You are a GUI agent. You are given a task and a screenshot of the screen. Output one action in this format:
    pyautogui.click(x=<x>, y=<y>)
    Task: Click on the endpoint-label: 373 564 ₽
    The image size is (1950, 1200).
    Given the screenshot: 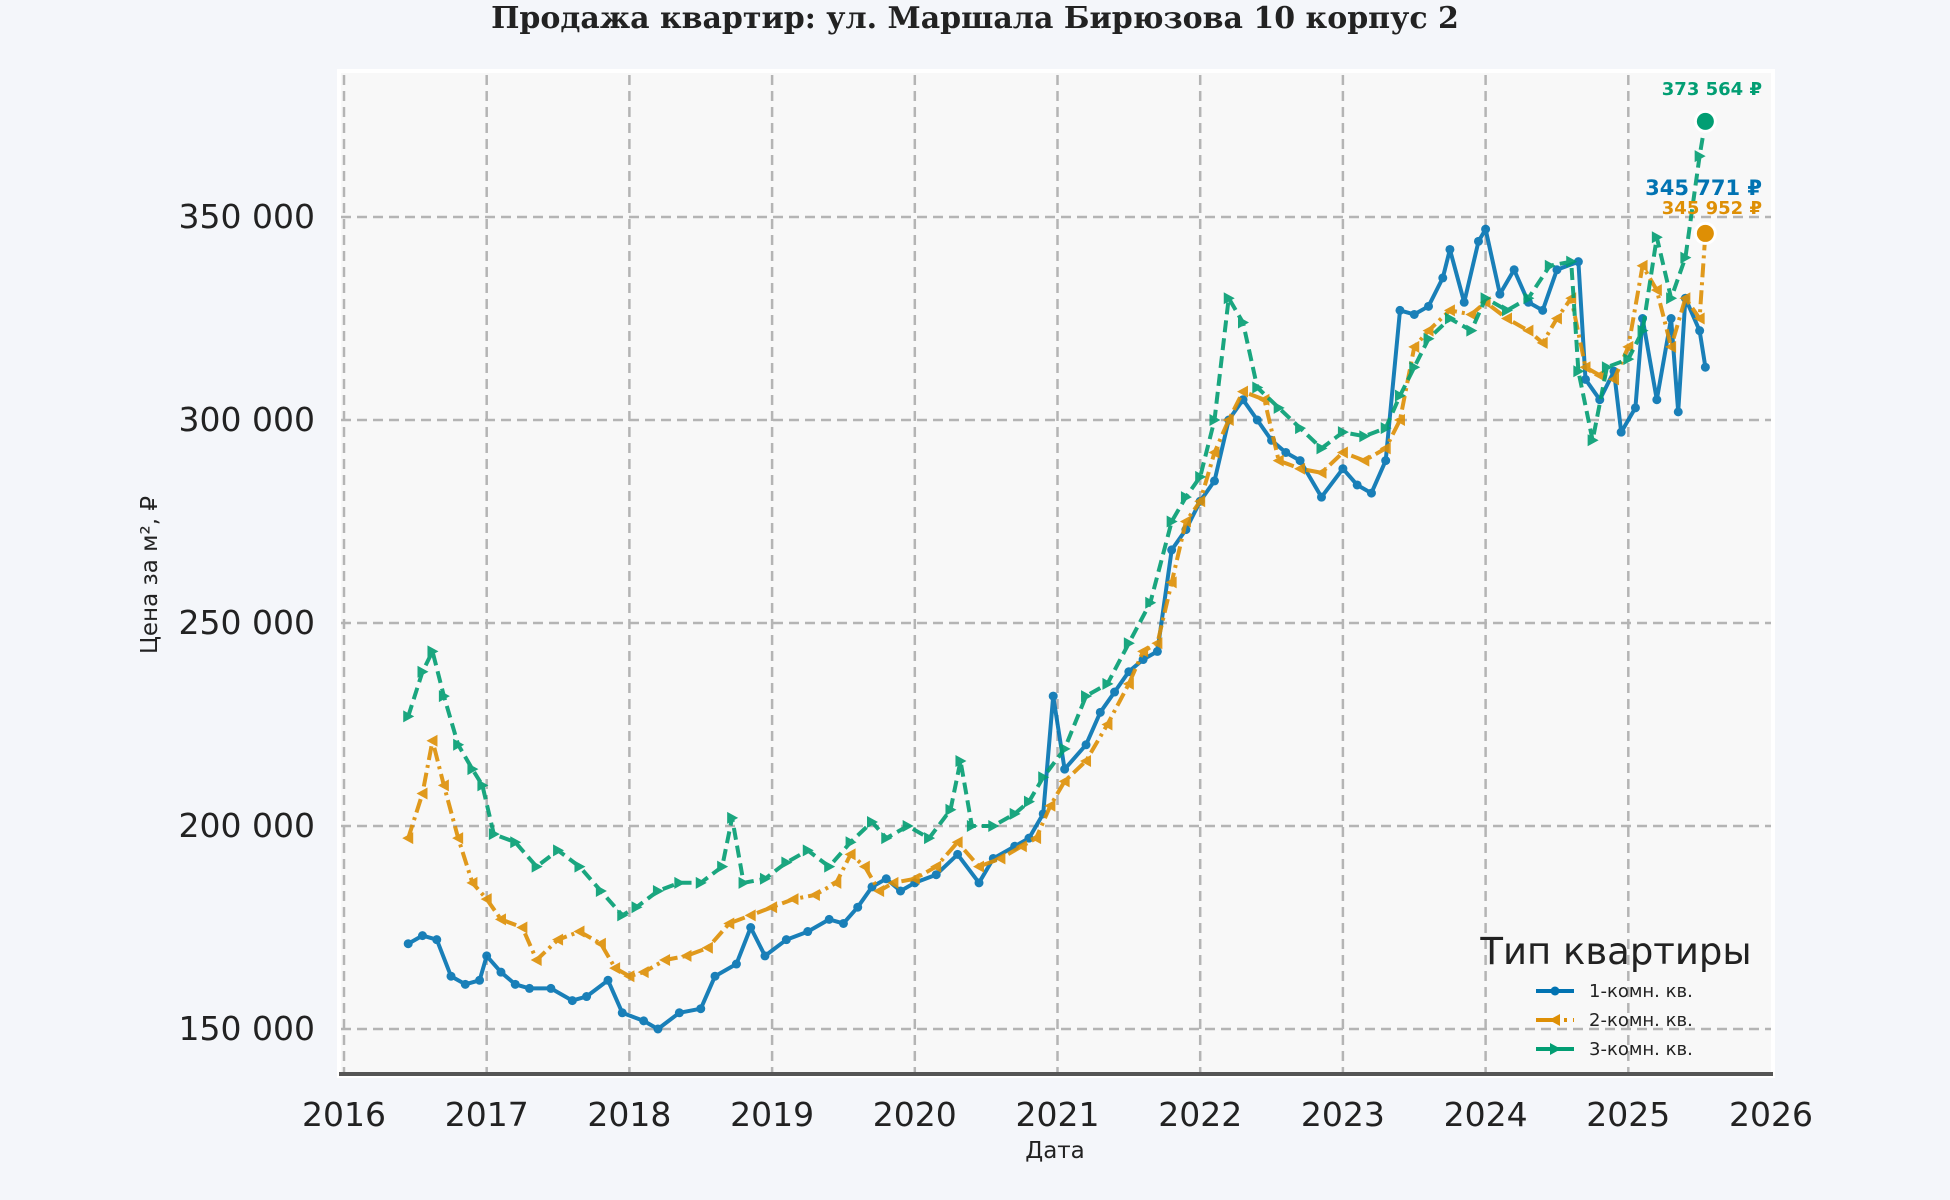 What is the action you would take?
    pyautogui.click(x=1712, y=89)
    